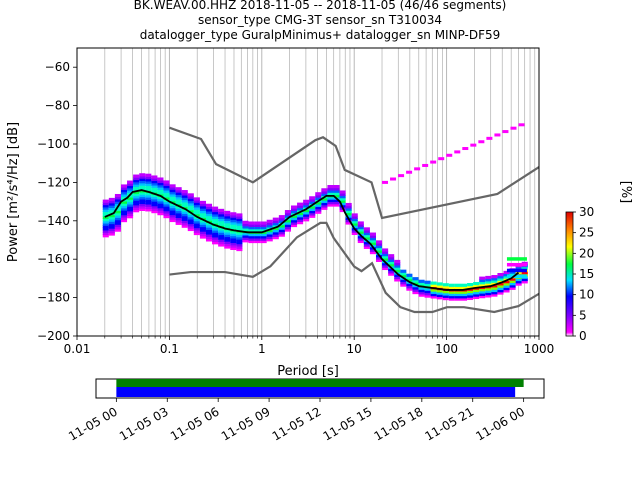  I want to click on timeline-tick-label: 11-05 18, so click(399, 423).